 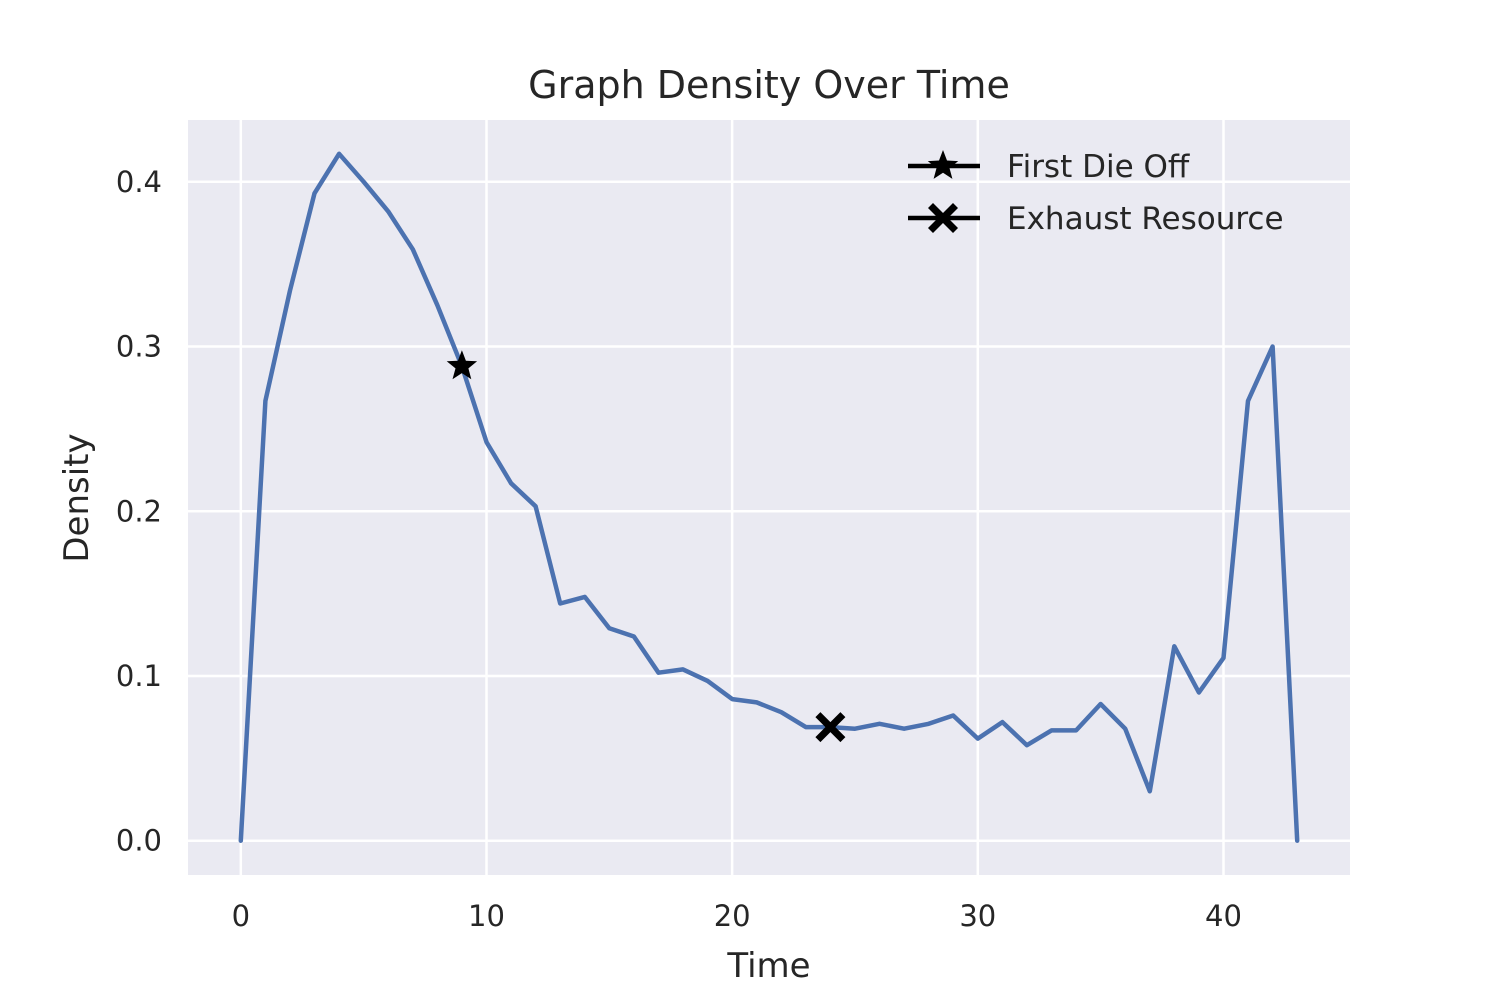 What do you see at coordinates (139, 841) in the screenshot?
I see `y-tick-label: 0.0` at bounding box center [139, 841].